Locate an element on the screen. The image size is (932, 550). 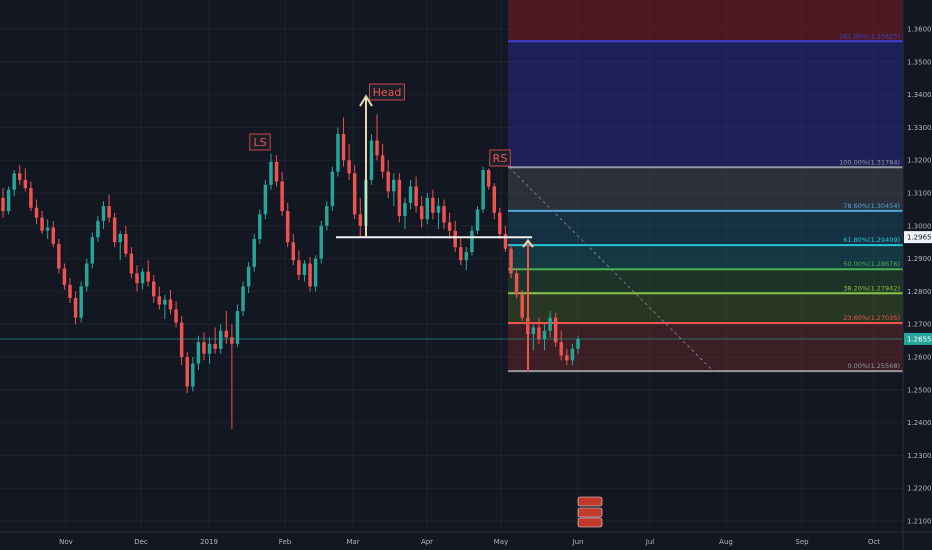
fib-level-label: 161.80%(1.35625) is located at coordinates (869, 36).